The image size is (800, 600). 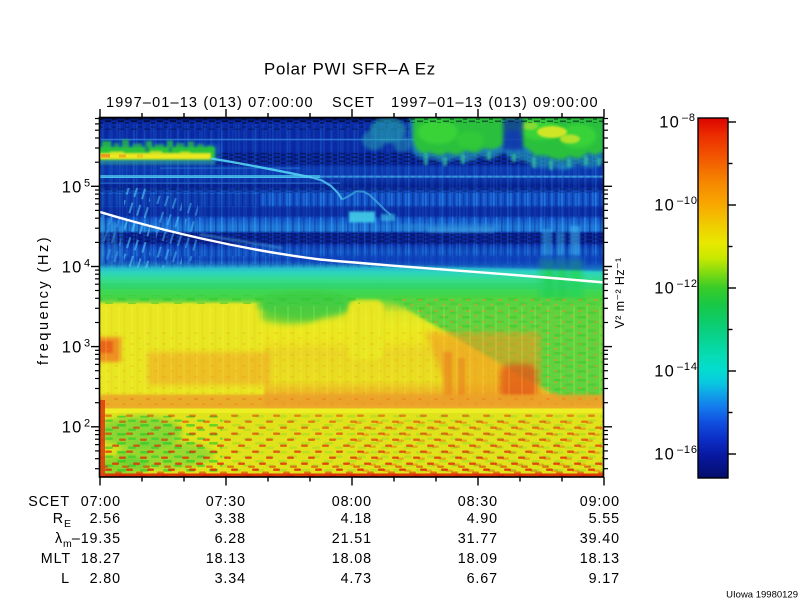 What do you see at coordinates (230, 579) in the screenshot?
I see `svg-text: 3.34` at bounding box center [230, 579].